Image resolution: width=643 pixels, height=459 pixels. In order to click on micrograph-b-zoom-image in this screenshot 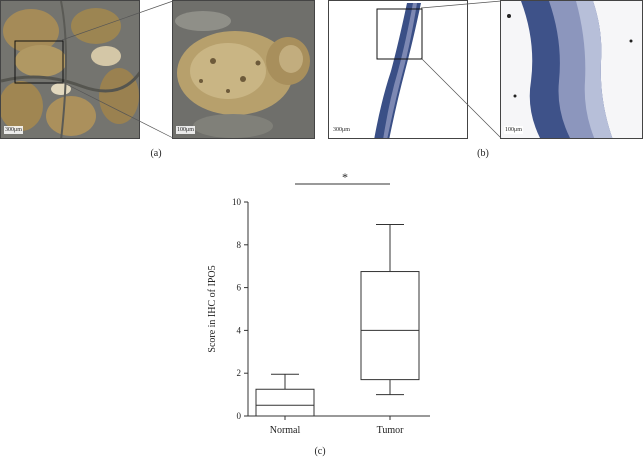, I will do `click(571, 69)`.